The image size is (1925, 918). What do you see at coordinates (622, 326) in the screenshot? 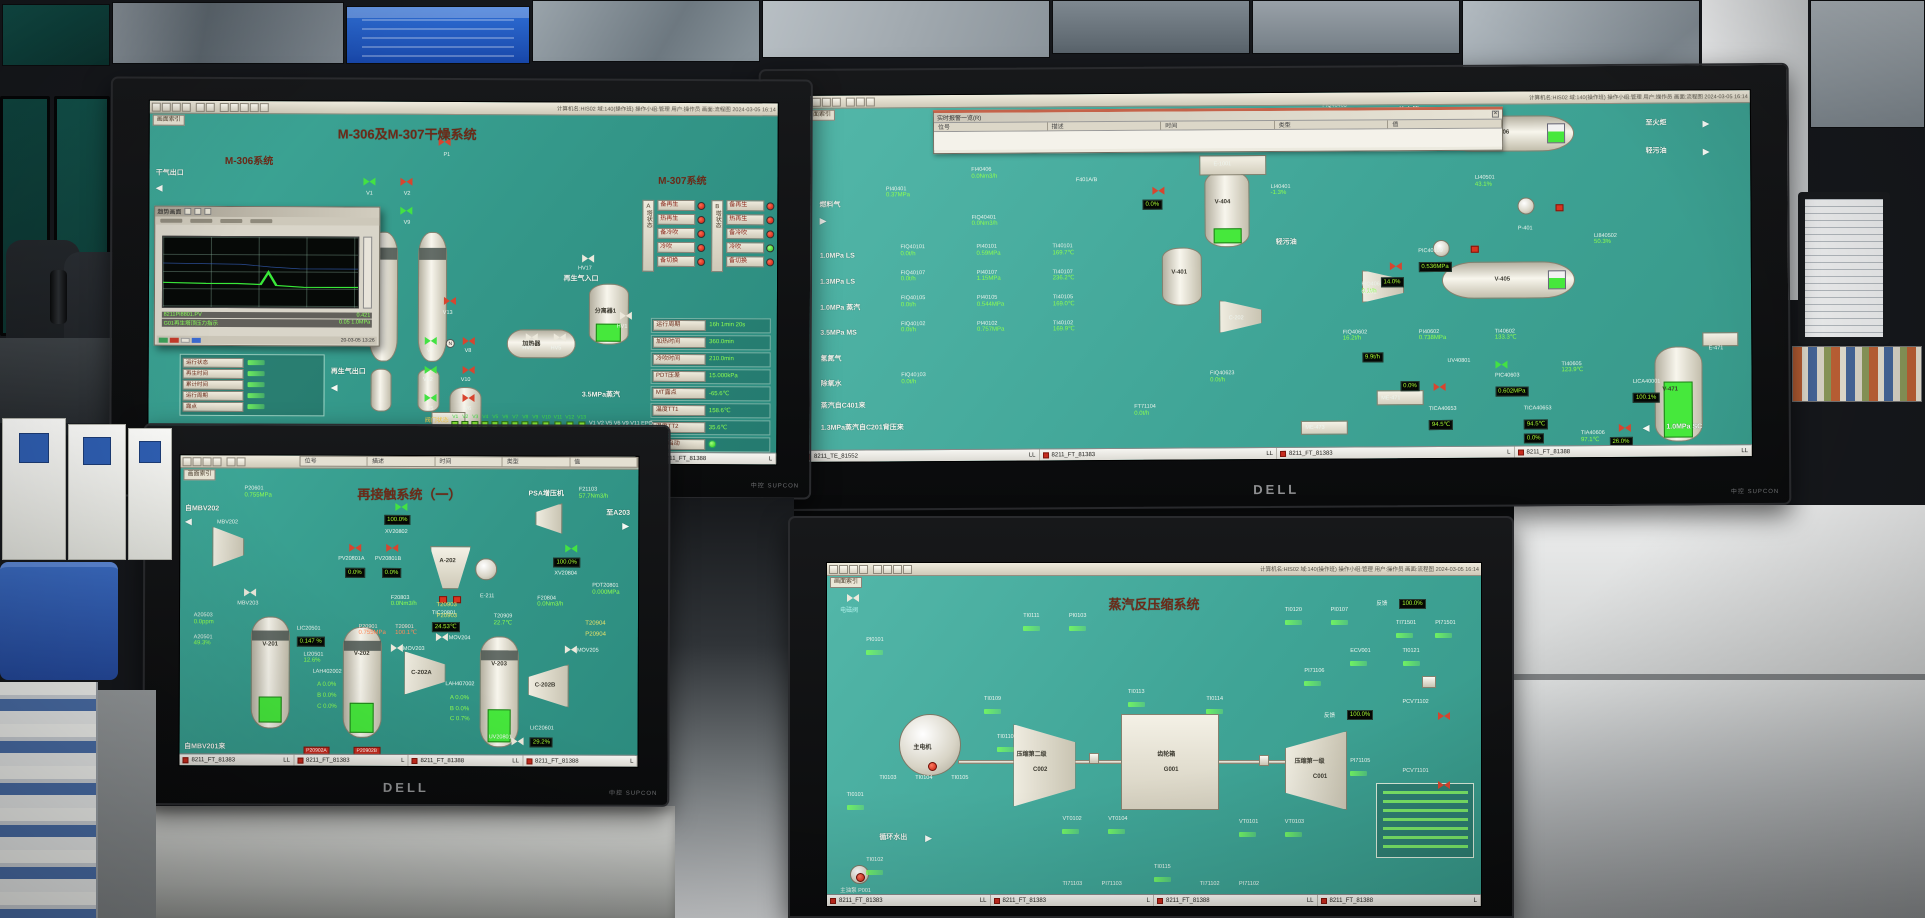
I see `diagram-label: HV1` at bounding box center [622, 326].